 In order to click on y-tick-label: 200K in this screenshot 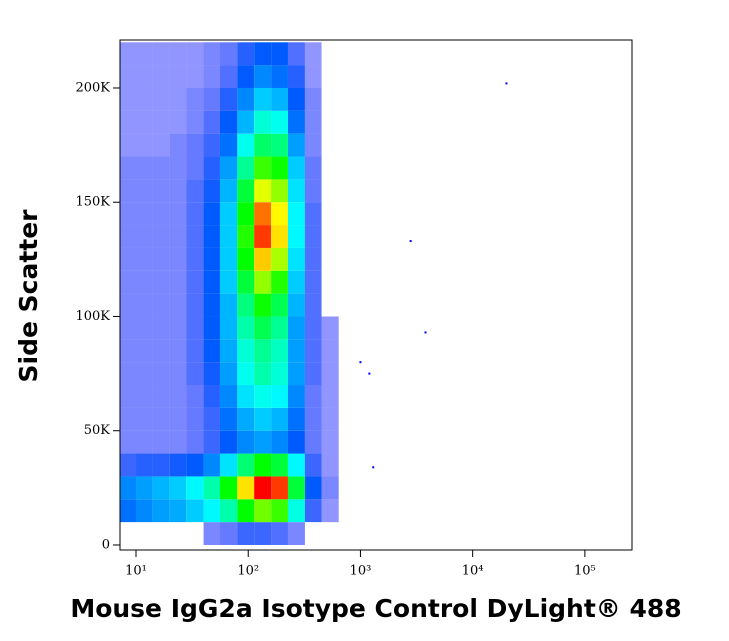, I will do `click(92, 87)`.